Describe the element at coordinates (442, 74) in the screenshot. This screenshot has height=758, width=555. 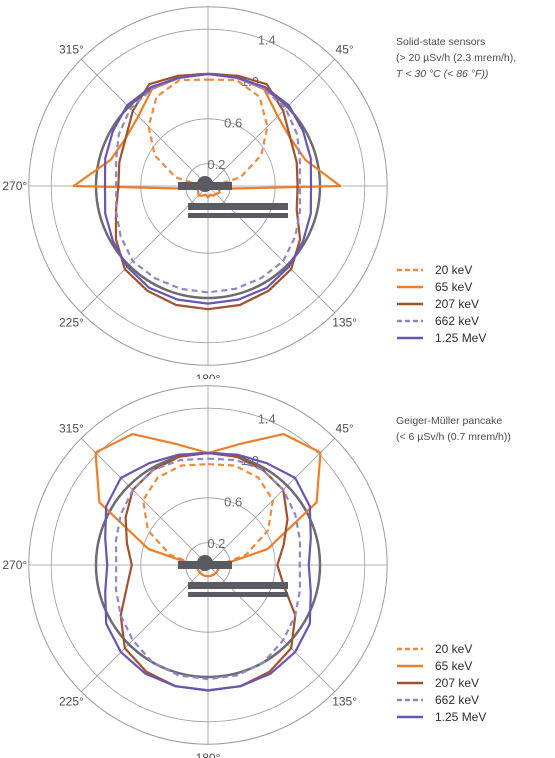
I see `note-line: T < 30 °C (< 86 °F))` at that location.